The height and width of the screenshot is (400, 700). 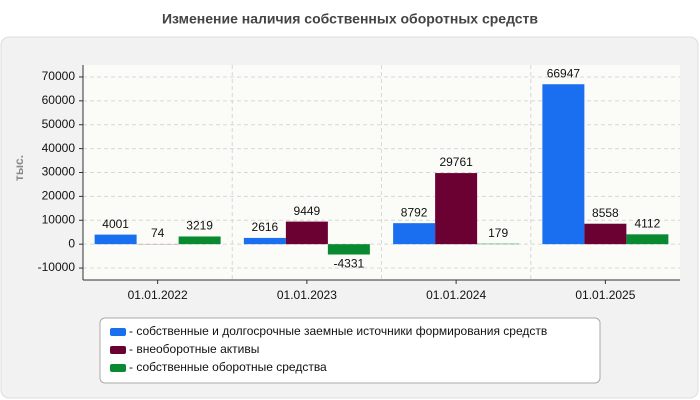 I want to click on x-tick-label: 01.01.2022, so click(x=158, y=295).